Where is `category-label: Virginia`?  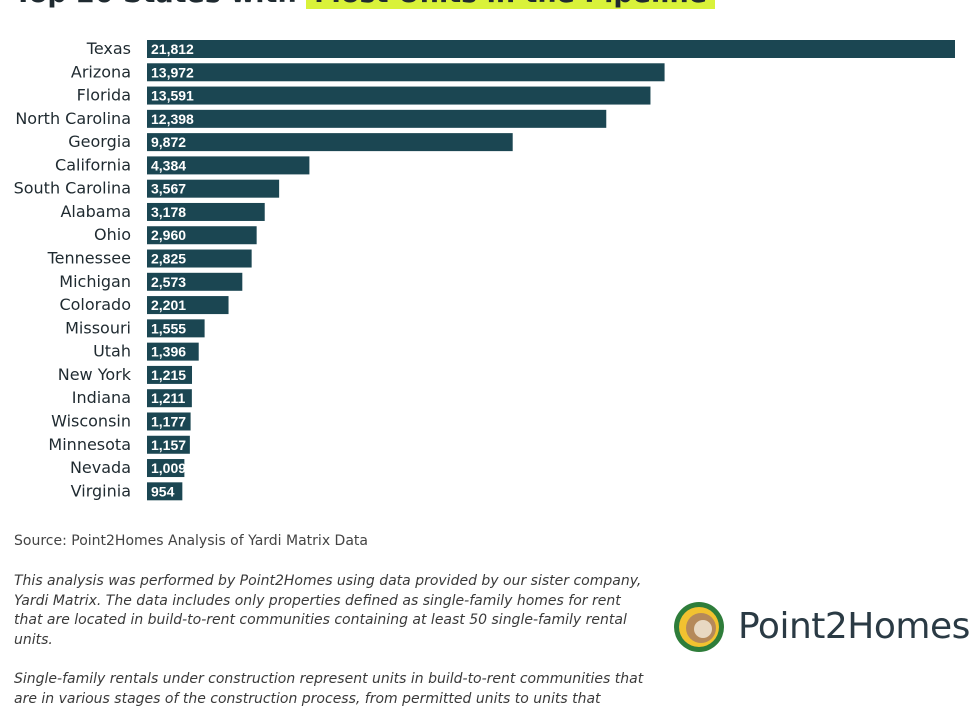 category-label: Virginia is located at coordinates (101, 490).